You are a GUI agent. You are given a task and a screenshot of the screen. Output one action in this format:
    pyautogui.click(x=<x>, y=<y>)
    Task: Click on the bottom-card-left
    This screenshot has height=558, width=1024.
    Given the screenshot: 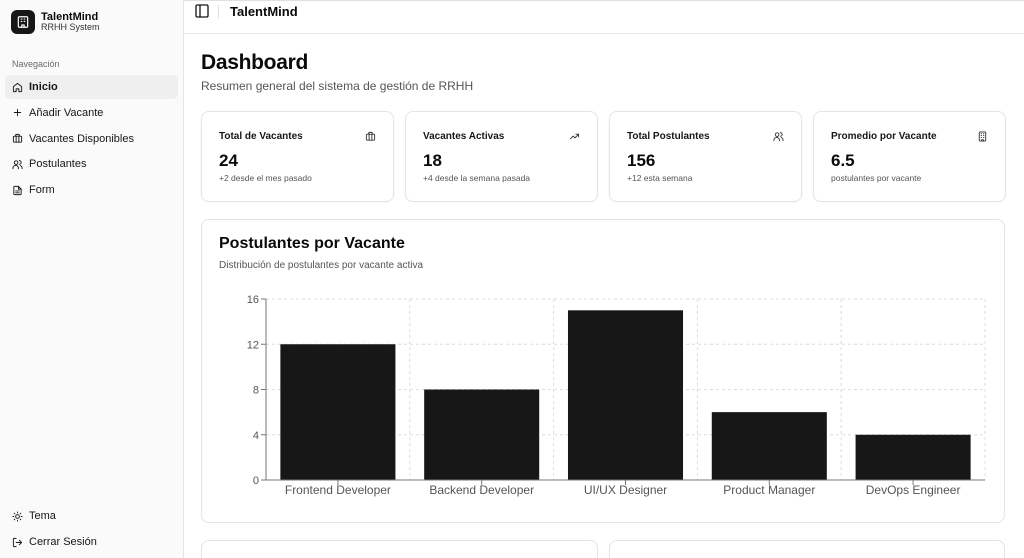 What is the action you would take?
    pyautogui.click(x=399, y=549)
    